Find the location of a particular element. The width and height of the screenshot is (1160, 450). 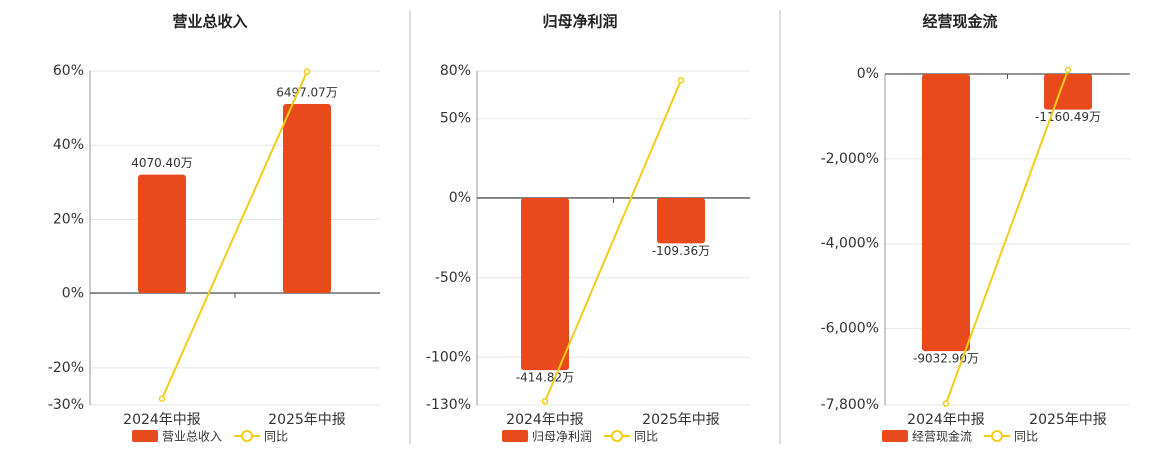

y-tick-label: 20% is located at coordinates (68, 219).